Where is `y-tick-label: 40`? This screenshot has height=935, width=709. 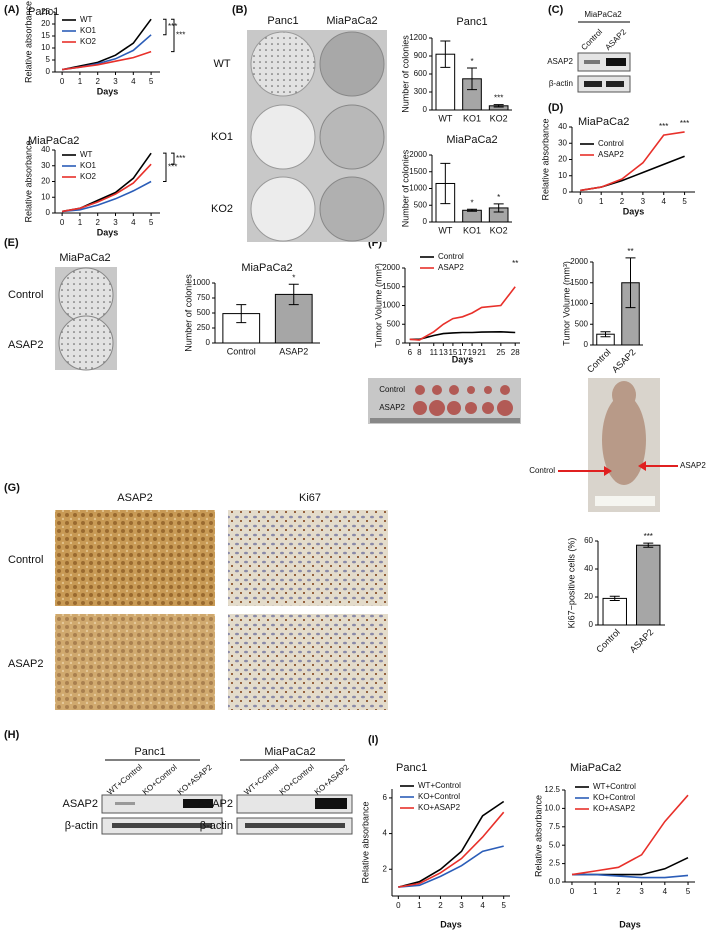
y-tick-label: 40 is located at coordinates (562, 126).